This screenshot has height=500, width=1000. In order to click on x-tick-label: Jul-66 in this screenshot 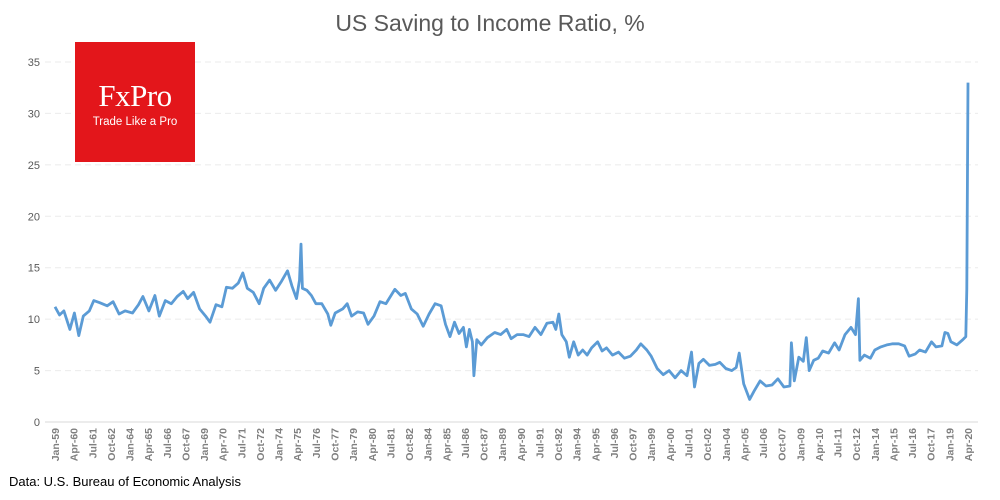, I will do `click(168, 443)`.